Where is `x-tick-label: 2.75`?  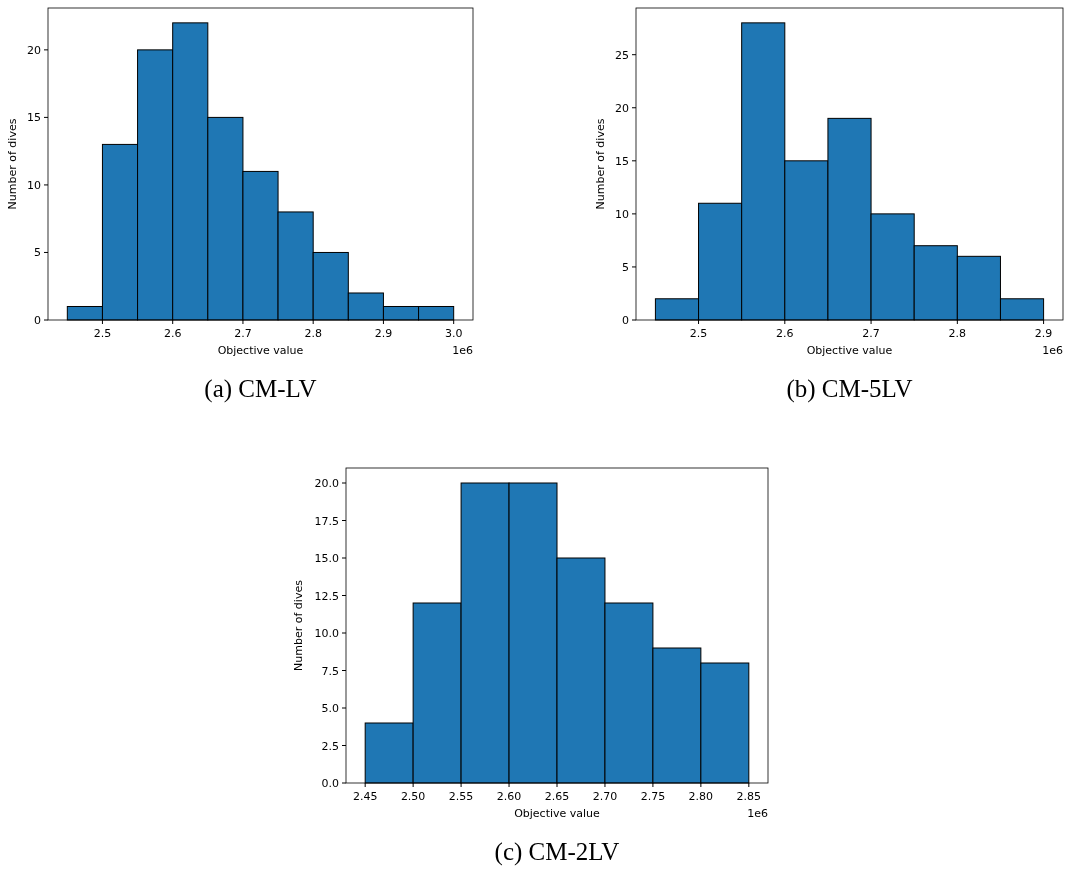
x-tick-label: 2.75 is located at coordinates (653, 796).